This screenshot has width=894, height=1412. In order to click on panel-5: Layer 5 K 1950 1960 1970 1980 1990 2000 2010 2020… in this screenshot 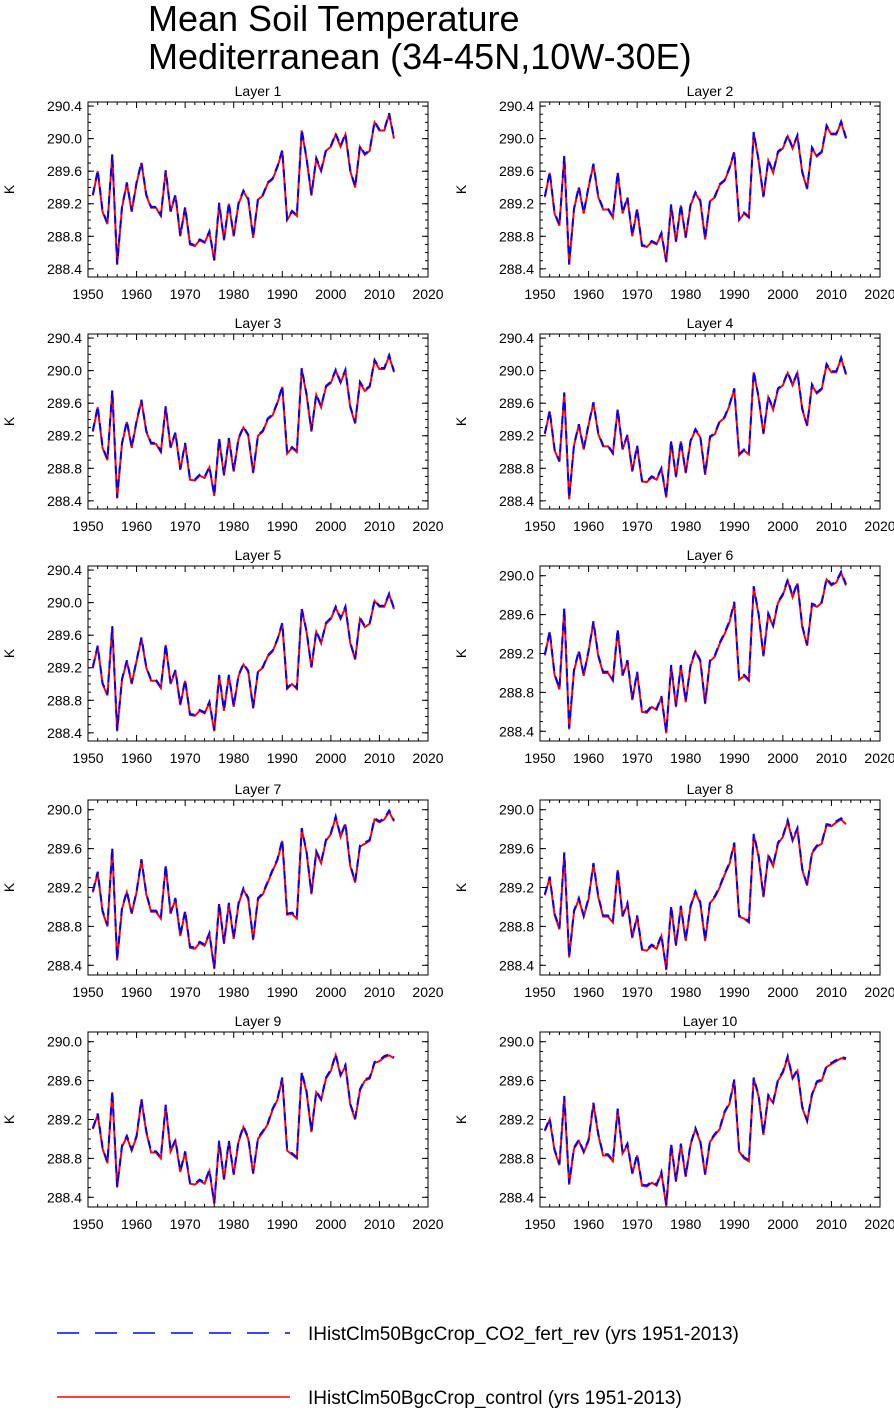, I will do `click(222, 656)`.